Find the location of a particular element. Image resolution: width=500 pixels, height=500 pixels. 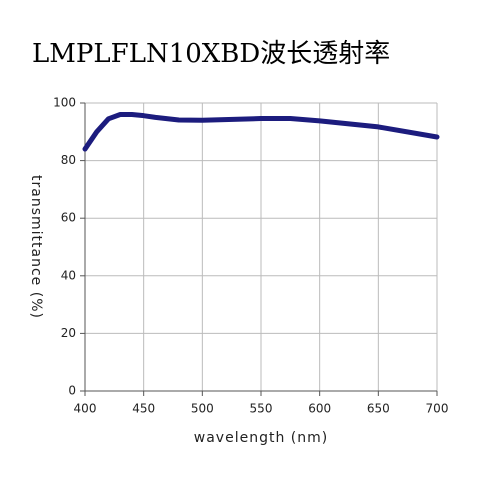

y-tick-label: 20 is located at coordinates (68, 333).